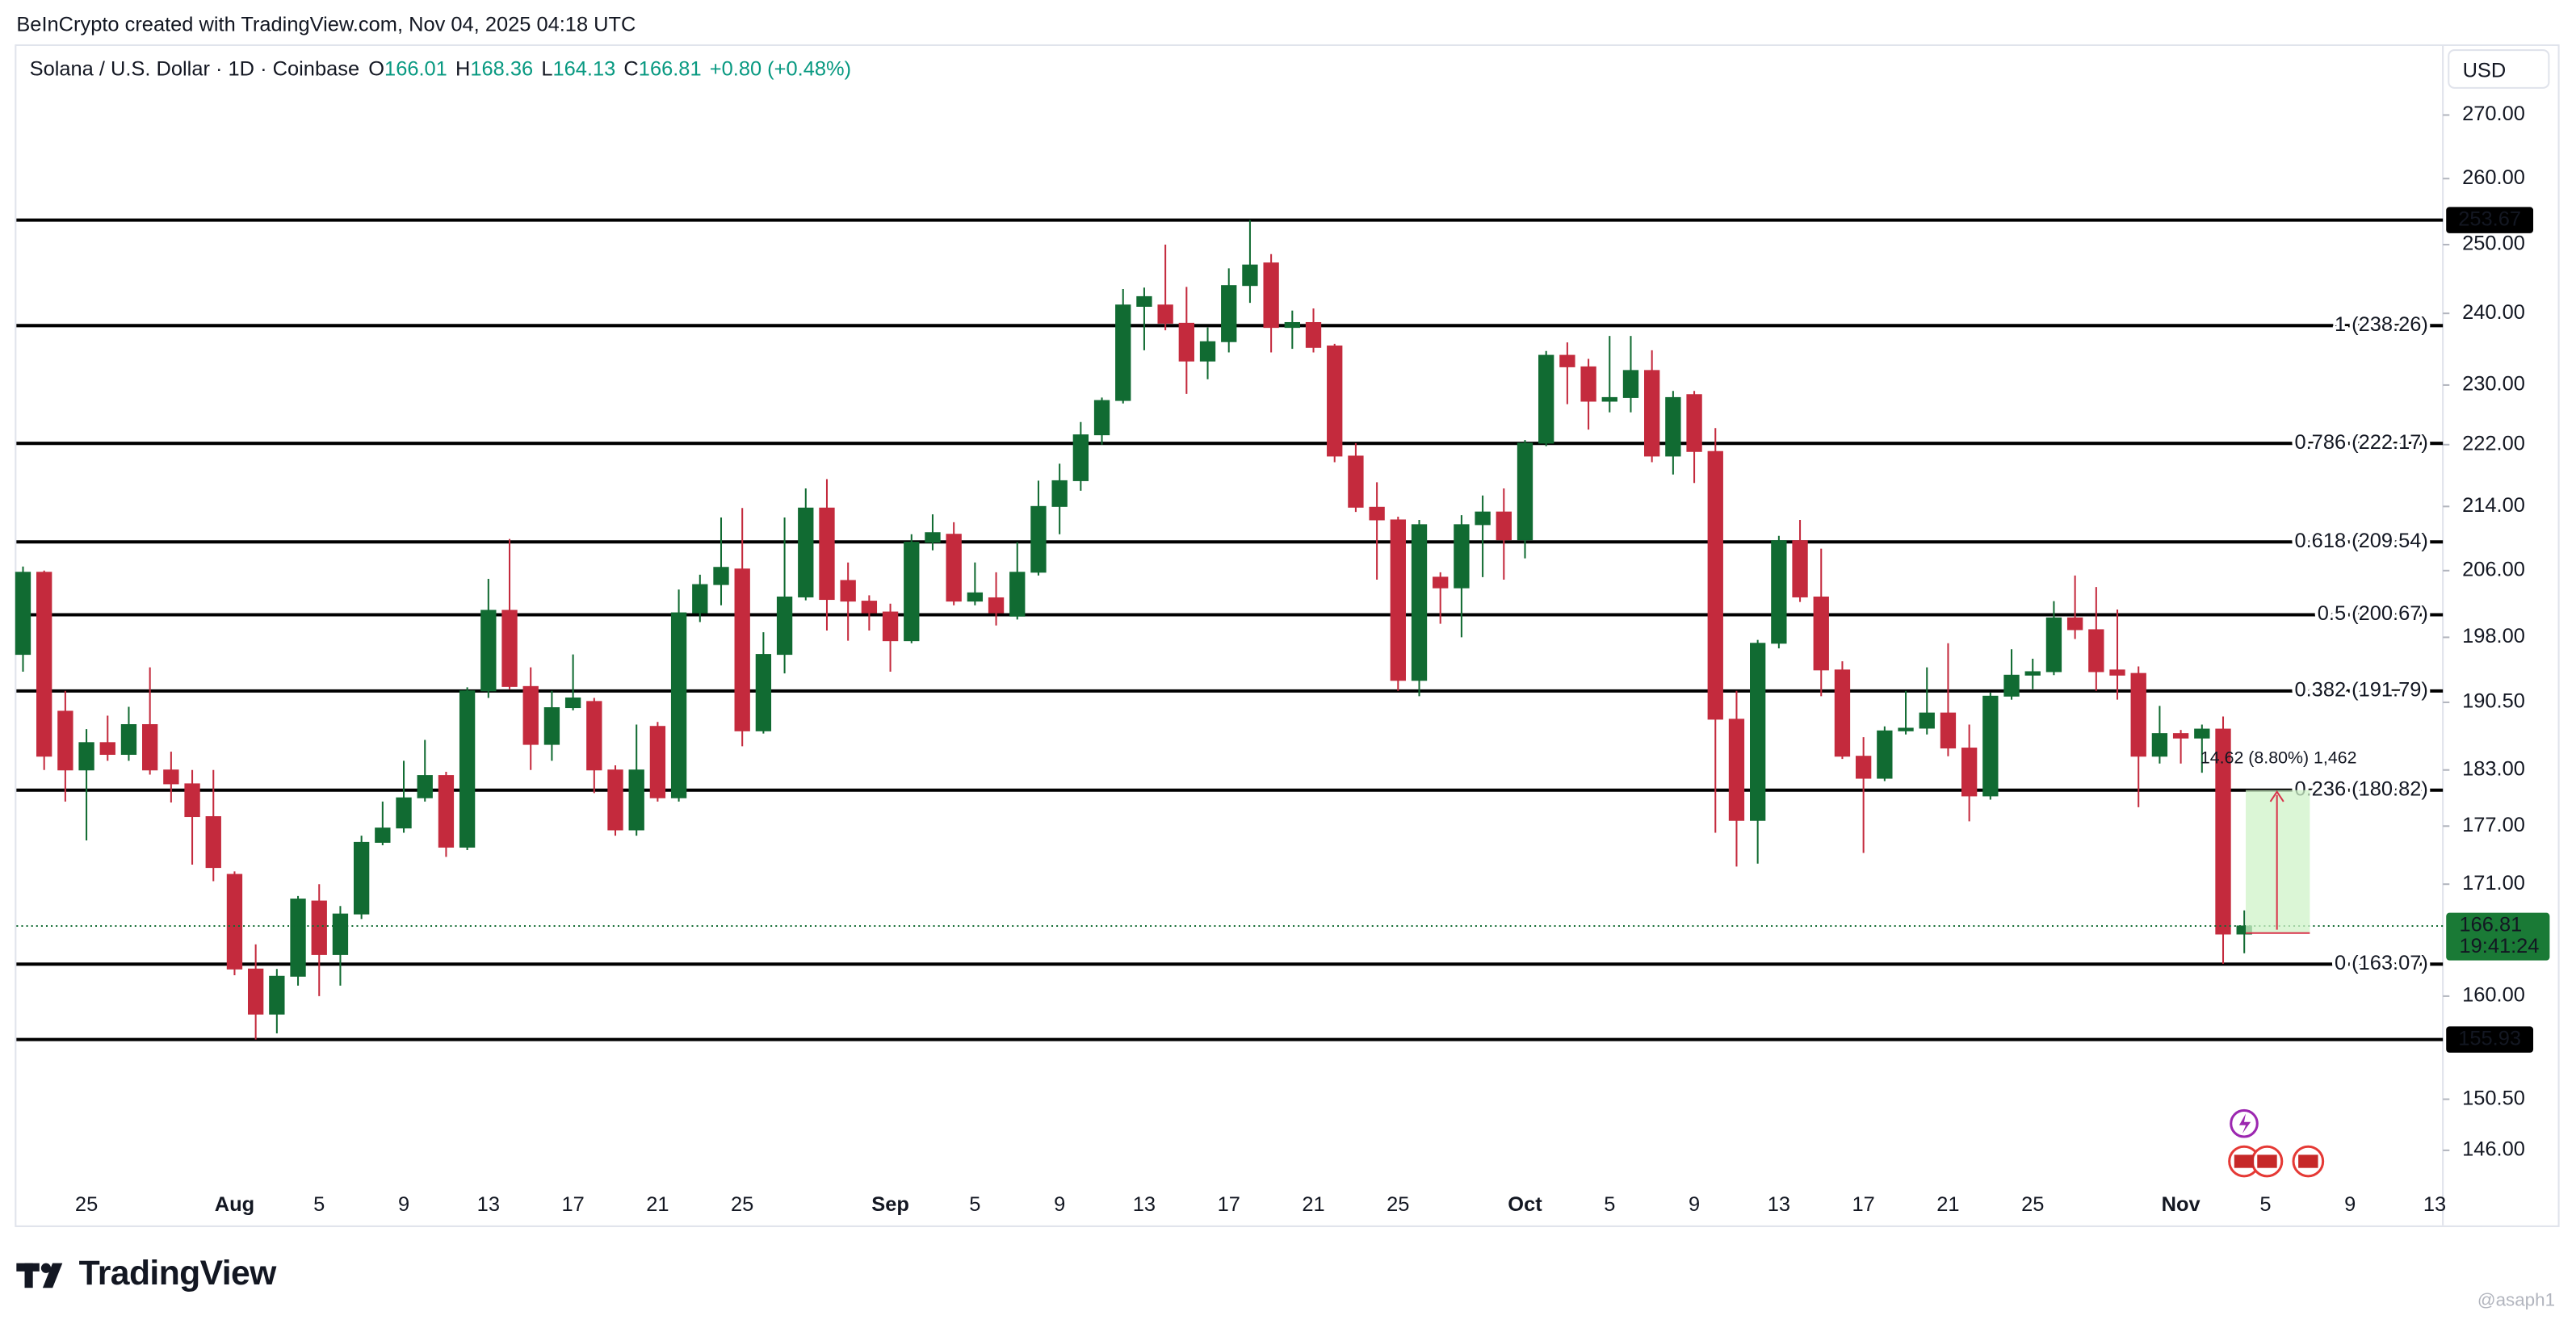 Image resolution: width=2576 pixels, height=1324 pixels. What do you see at coordinates (2516, 1301) in the screenshot?
I see `watermark: @asaph1` at bounding box center [2516, 1301].